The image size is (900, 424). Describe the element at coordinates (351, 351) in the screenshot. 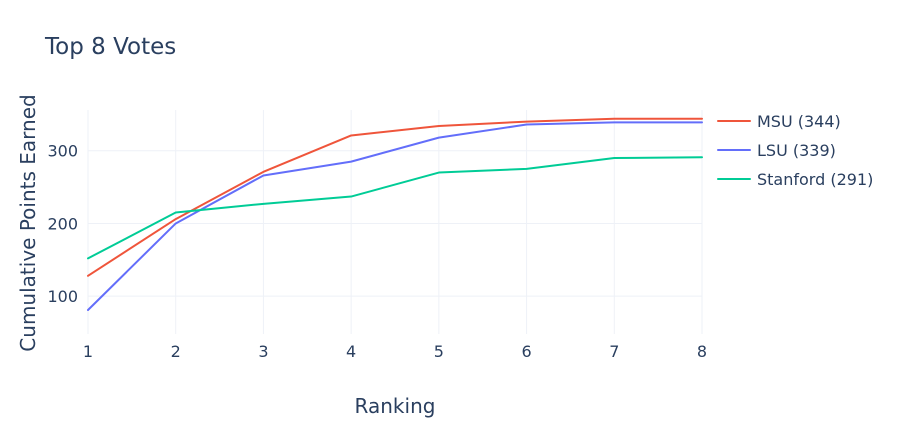

I see `x-tick-label: 4` at that location.